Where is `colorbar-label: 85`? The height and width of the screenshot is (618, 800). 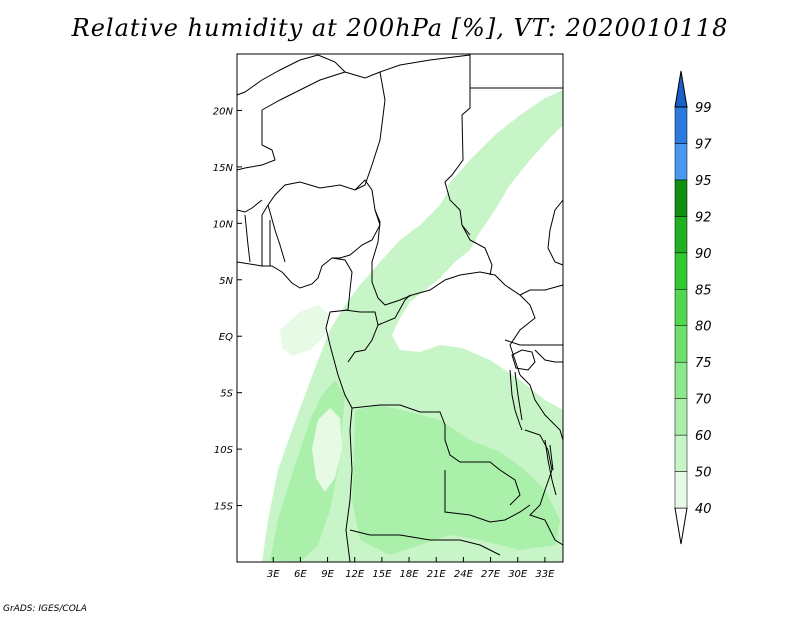
colorbar-label: 85 is located at coordinates (703, 290).